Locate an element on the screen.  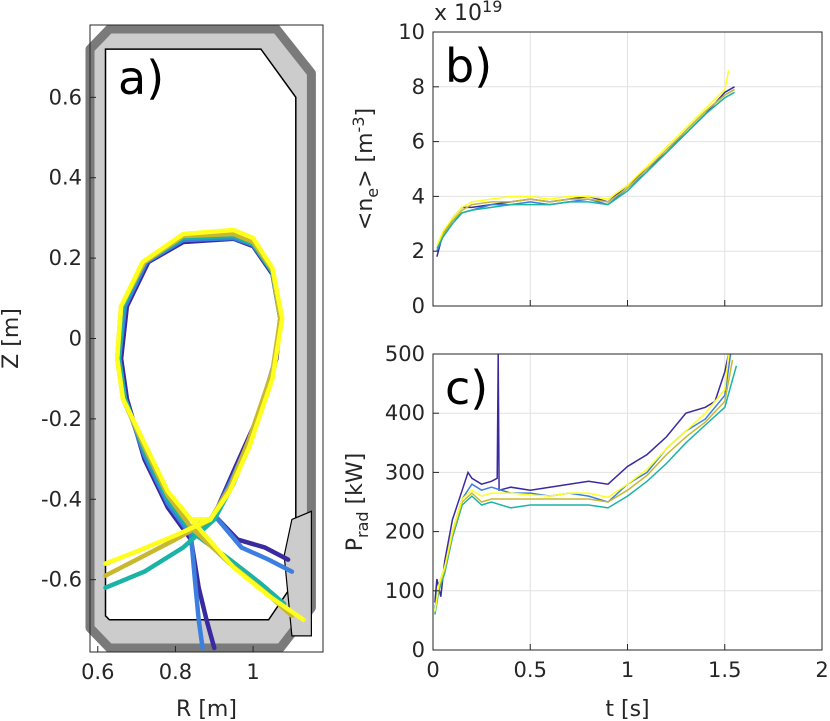
ylabel-b-part-3: -3 is located at coordinates (358, 124).